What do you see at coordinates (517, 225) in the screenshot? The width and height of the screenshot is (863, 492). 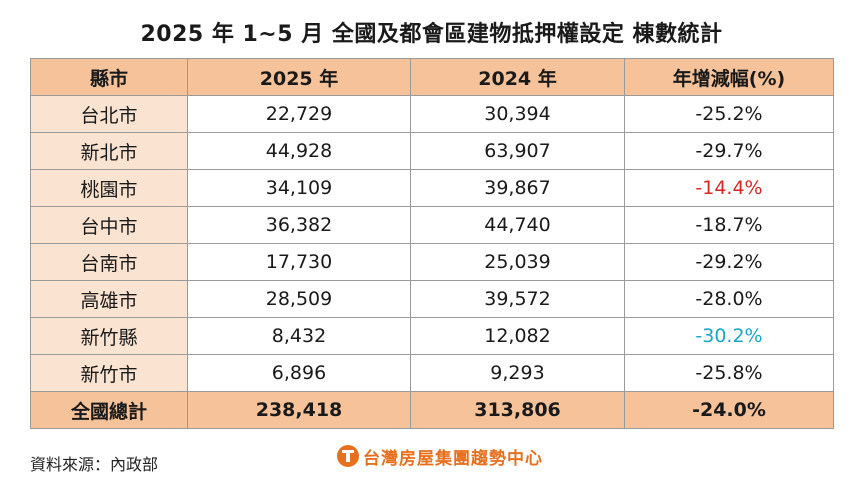 I see `row-2024-value: 44,740` at bounding box center [517, 225].